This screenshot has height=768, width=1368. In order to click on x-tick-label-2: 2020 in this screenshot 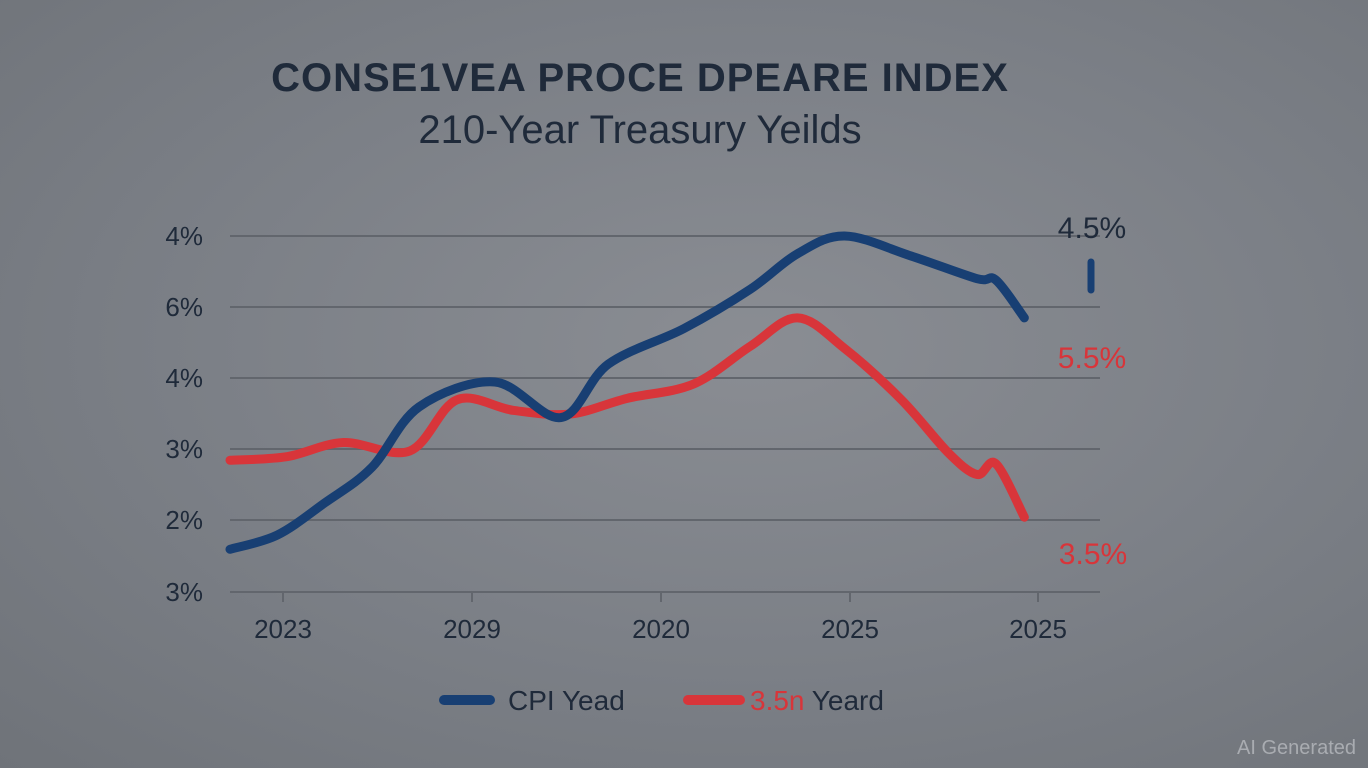, I will do `click(661, 629)`.